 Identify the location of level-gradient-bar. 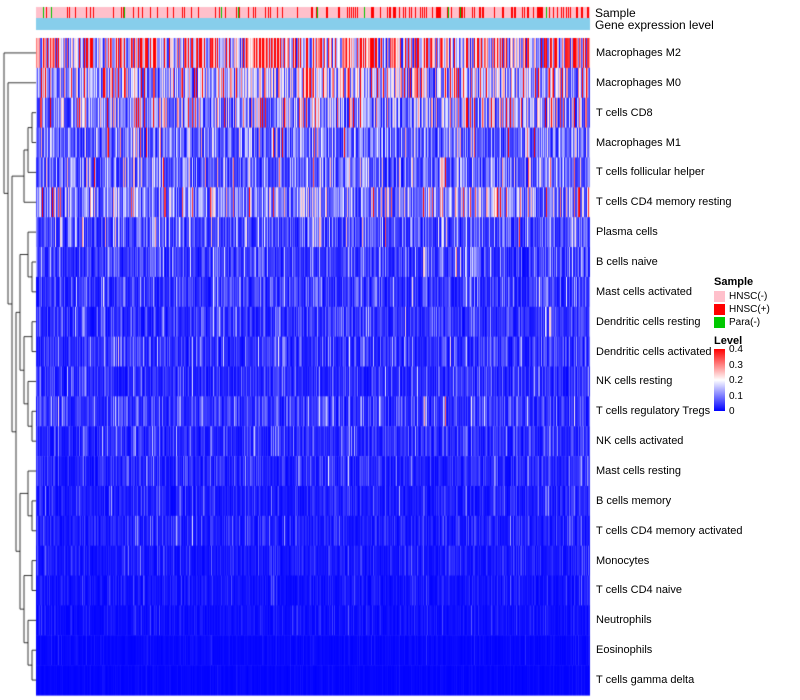
(719, 380).